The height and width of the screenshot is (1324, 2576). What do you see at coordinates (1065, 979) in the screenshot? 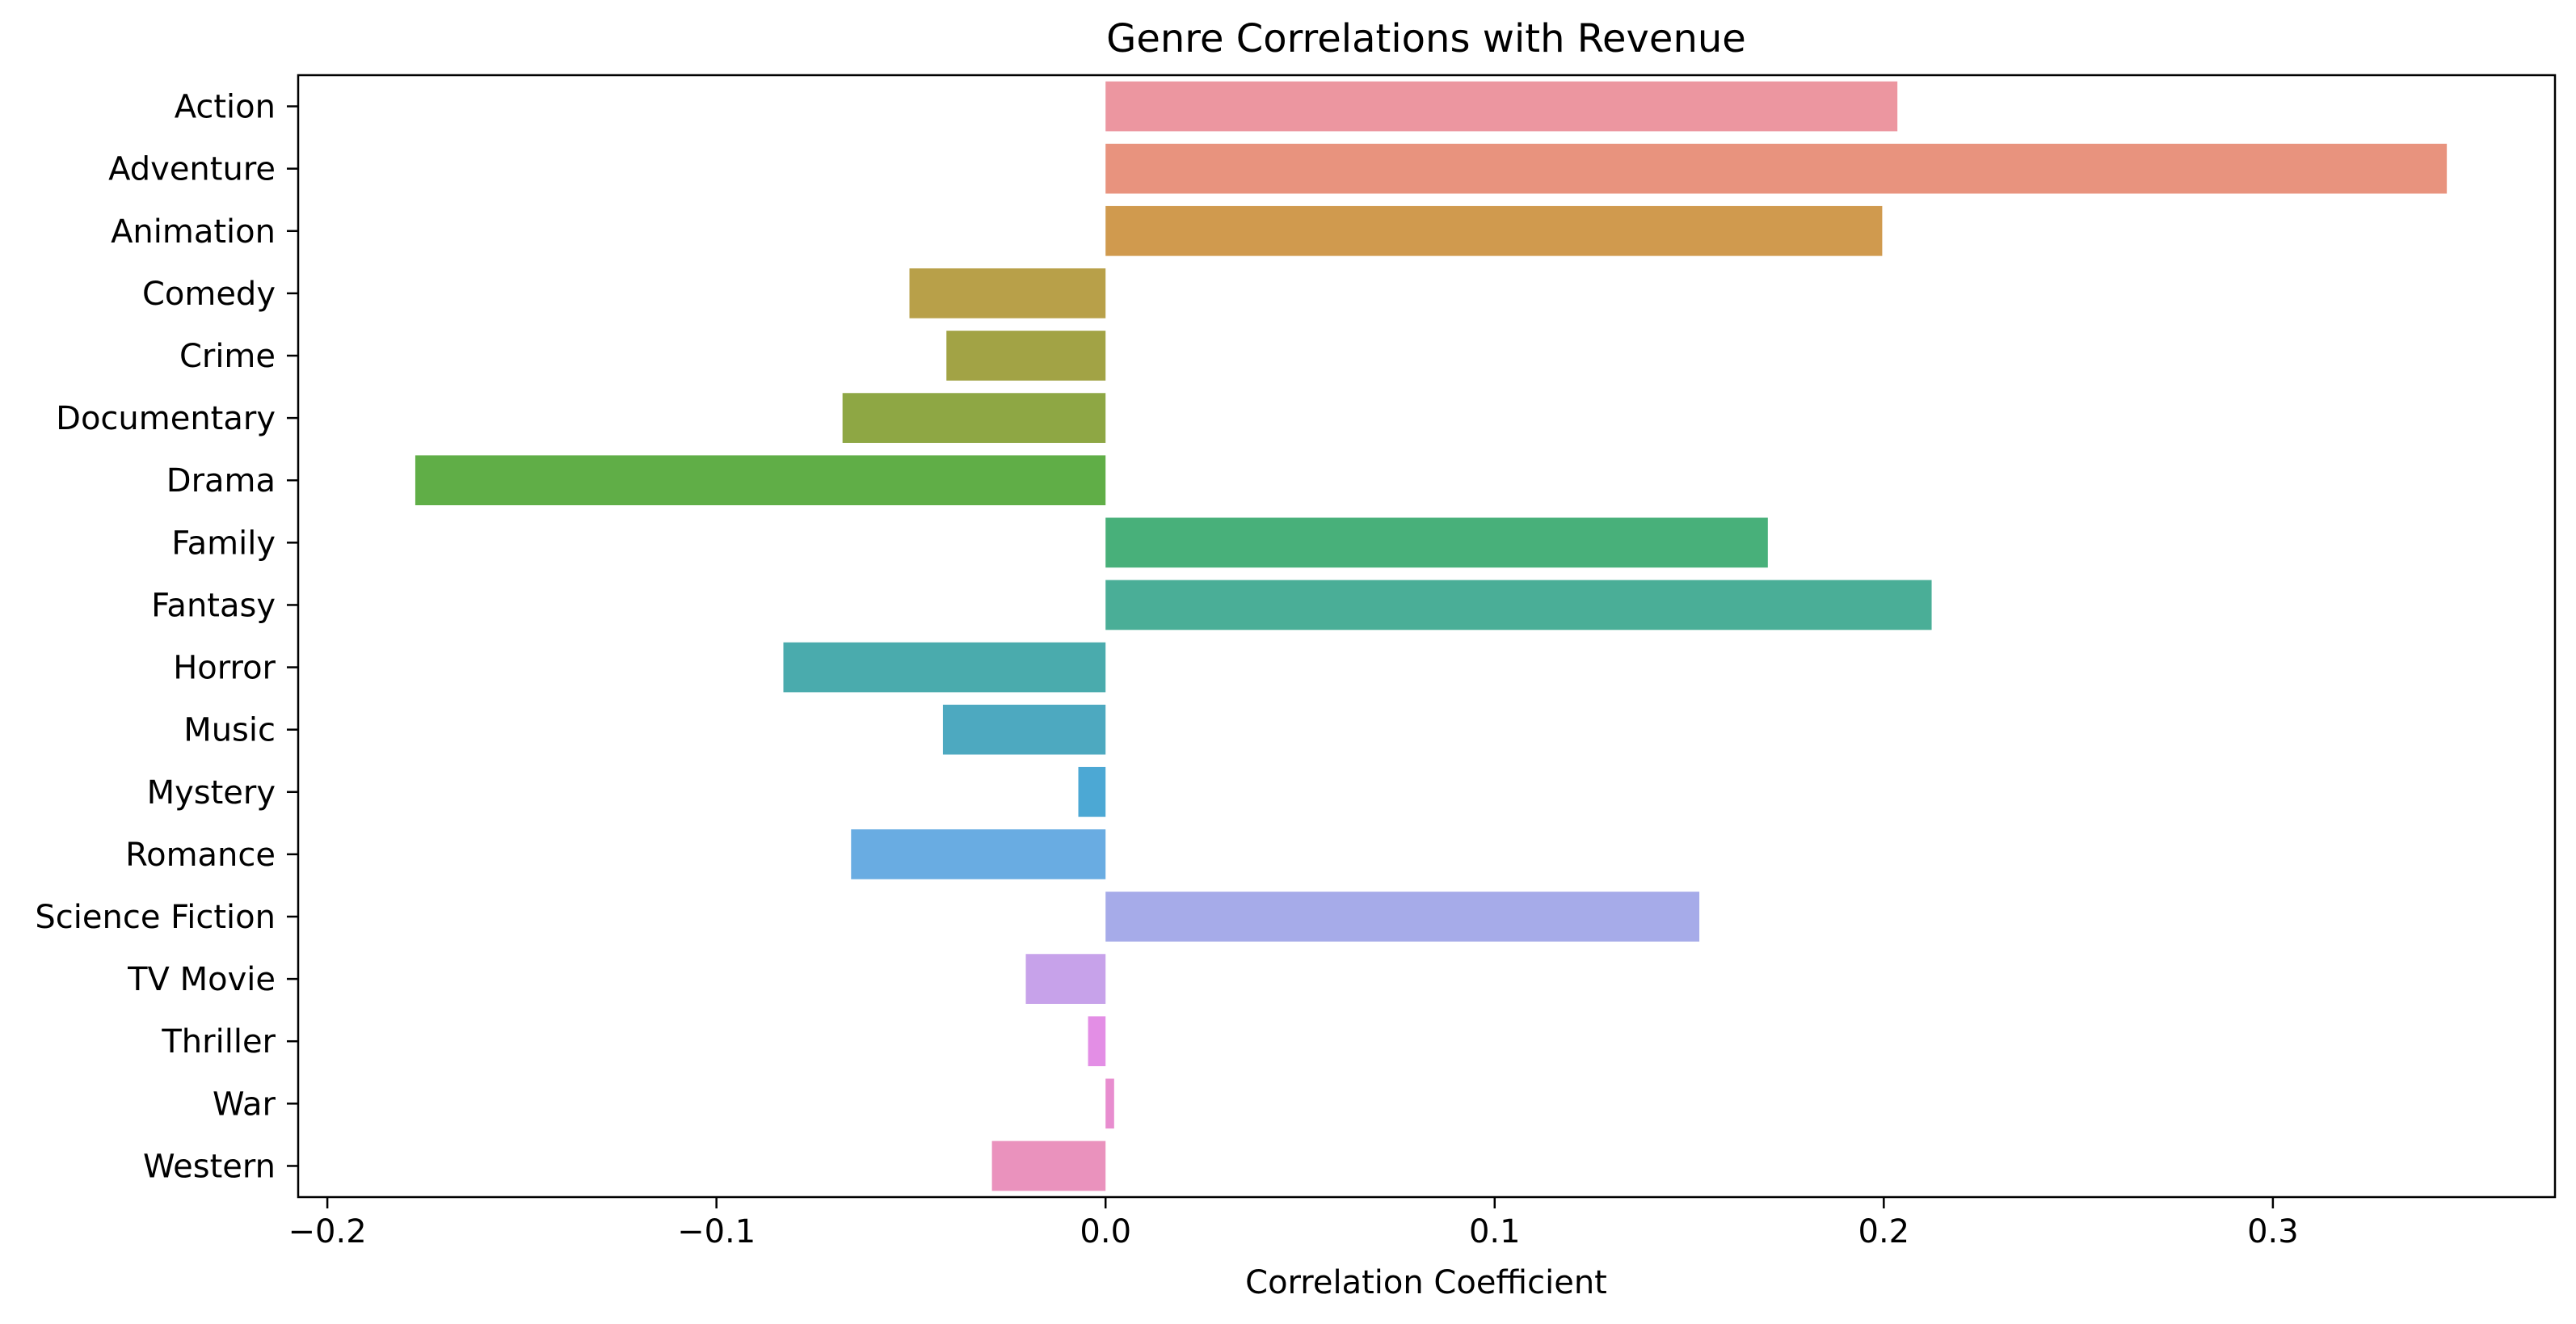
I see `bar-tv-movie` at bounding box center [1065, 979].